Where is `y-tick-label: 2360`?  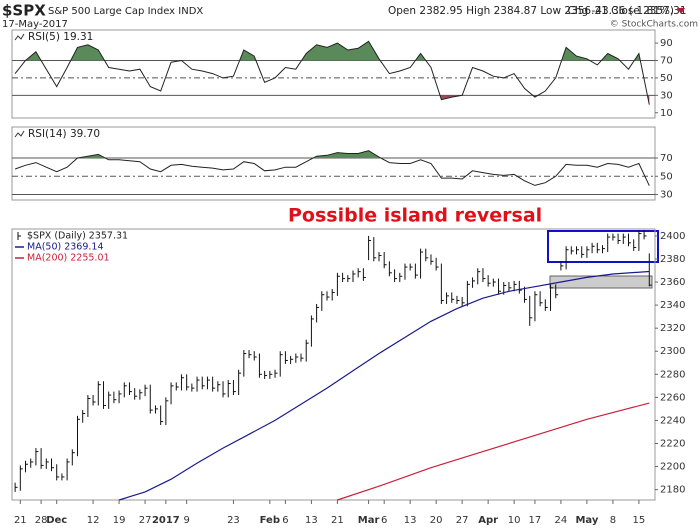
y-tick-label: 2360 is located at coordinates (672, 282).